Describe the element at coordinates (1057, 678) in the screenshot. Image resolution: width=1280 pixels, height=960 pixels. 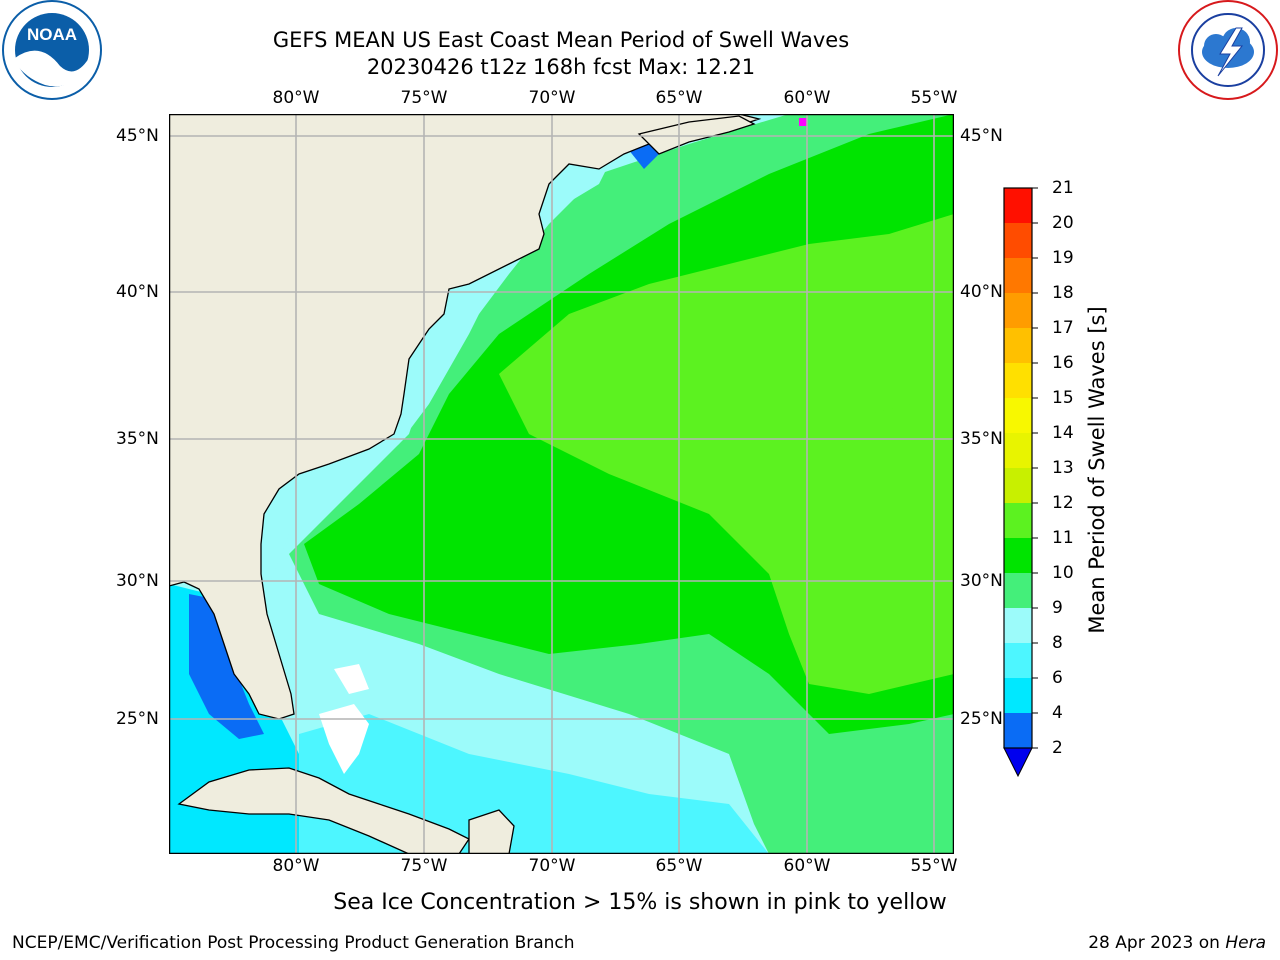
I see `colorbar-tick-label: 6` at that location.